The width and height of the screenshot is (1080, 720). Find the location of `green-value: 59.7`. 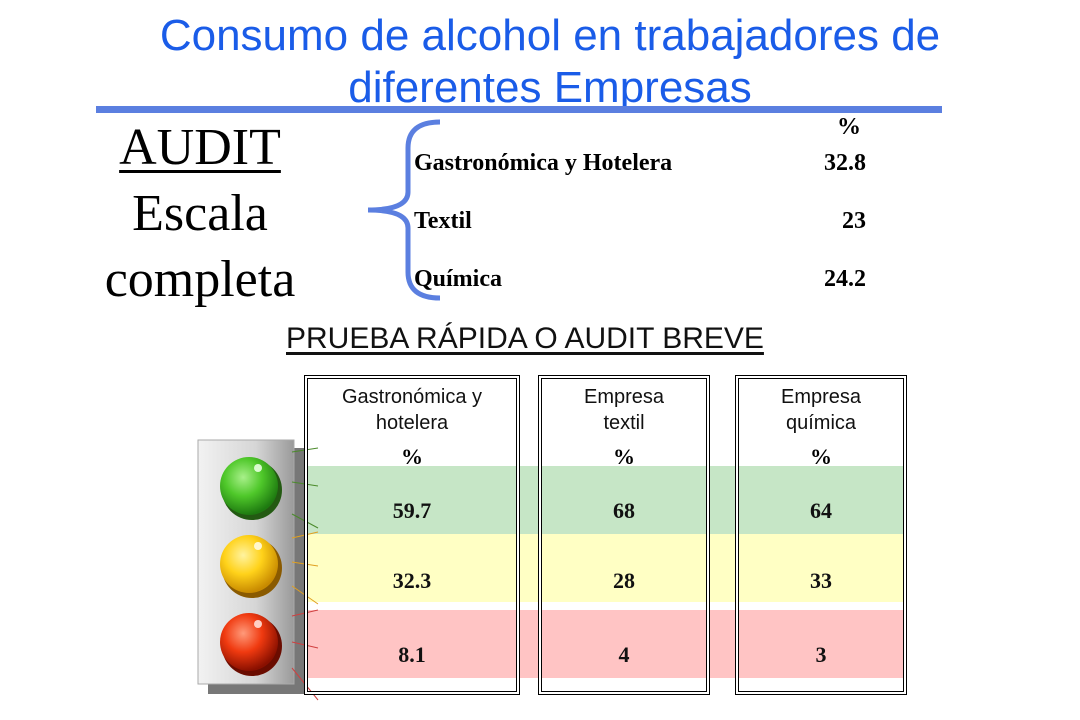

green-value: 59.7 is located at coordinates (412, 510).